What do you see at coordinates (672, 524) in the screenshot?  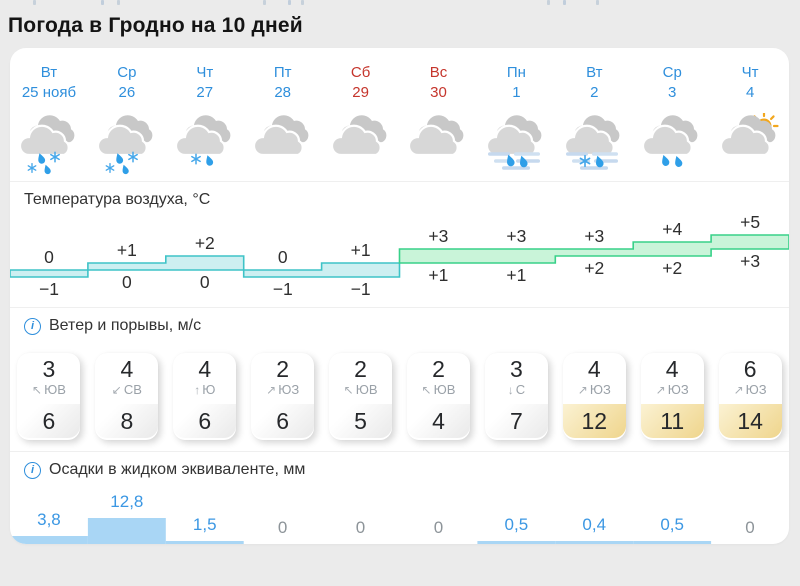 I see `precip-value: 0,5` at bounding box center [672, 524].